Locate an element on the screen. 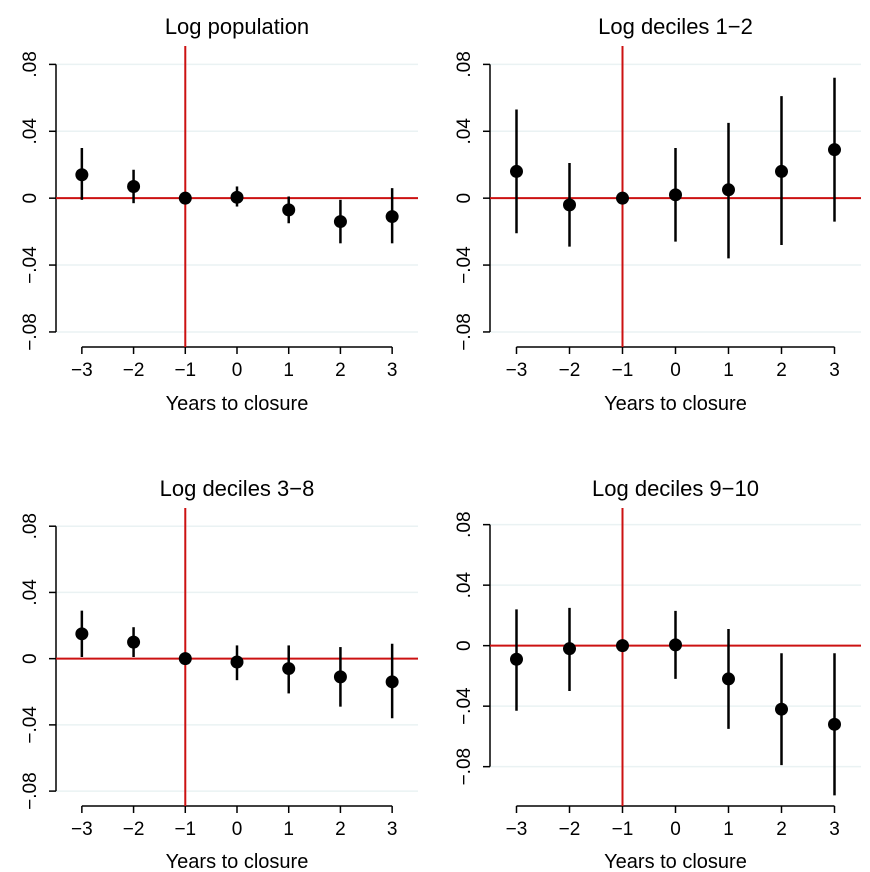 This screenshot has height=872, width=870. panel-title: Log deciles 1−2 is located at coordinates (675, 26).